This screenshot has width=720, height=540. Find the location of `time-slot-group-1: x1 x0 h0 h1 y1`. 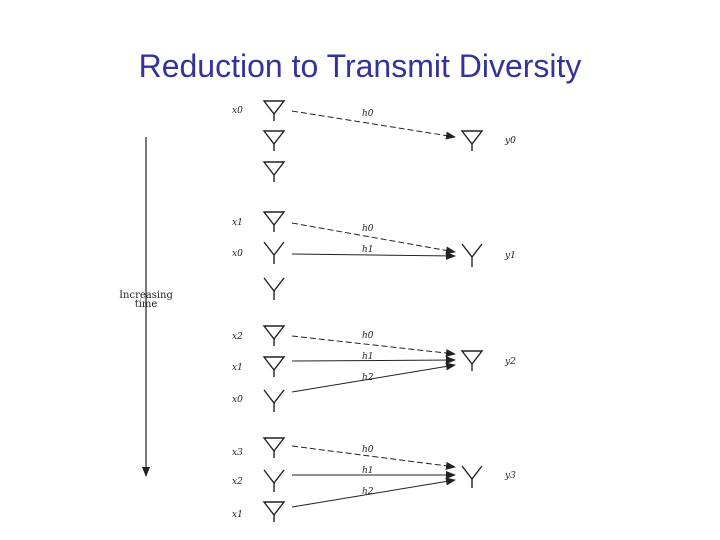

time-slot-group-1: x1 x0 h0 h1 y1 is located at coordinates (374, 255).